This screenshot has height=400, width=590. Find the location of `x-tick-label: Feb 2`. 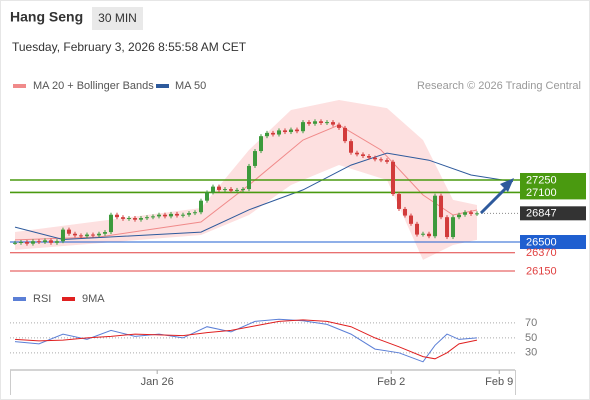

x-tick-label: Feb 2 is located at coordinates (391, 382).